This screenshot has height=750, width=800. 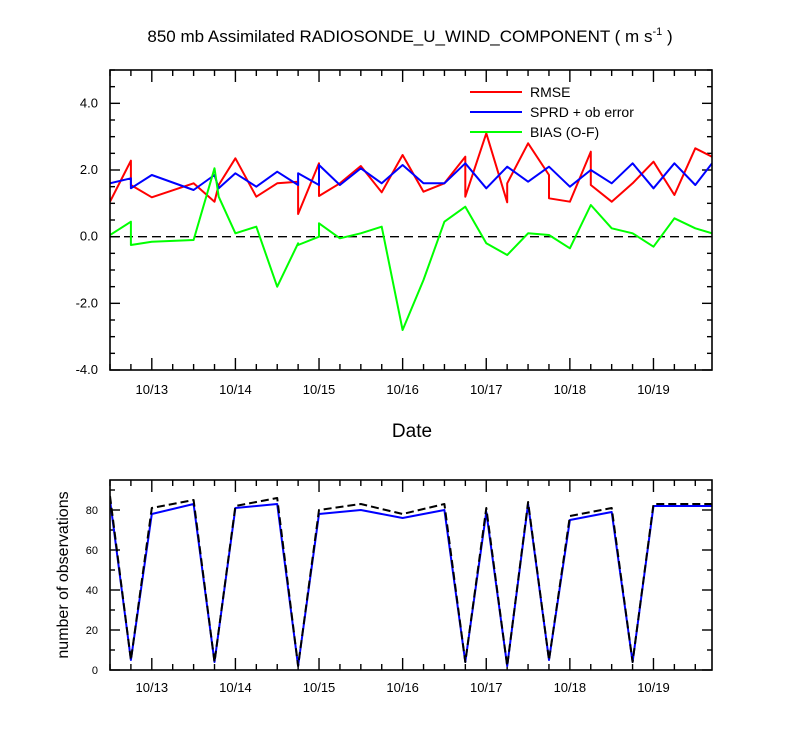 What do you see at coordinates (95, 671) in the screenshot?
I see `y-tick-label: 0` at bounding box center [95, 671].